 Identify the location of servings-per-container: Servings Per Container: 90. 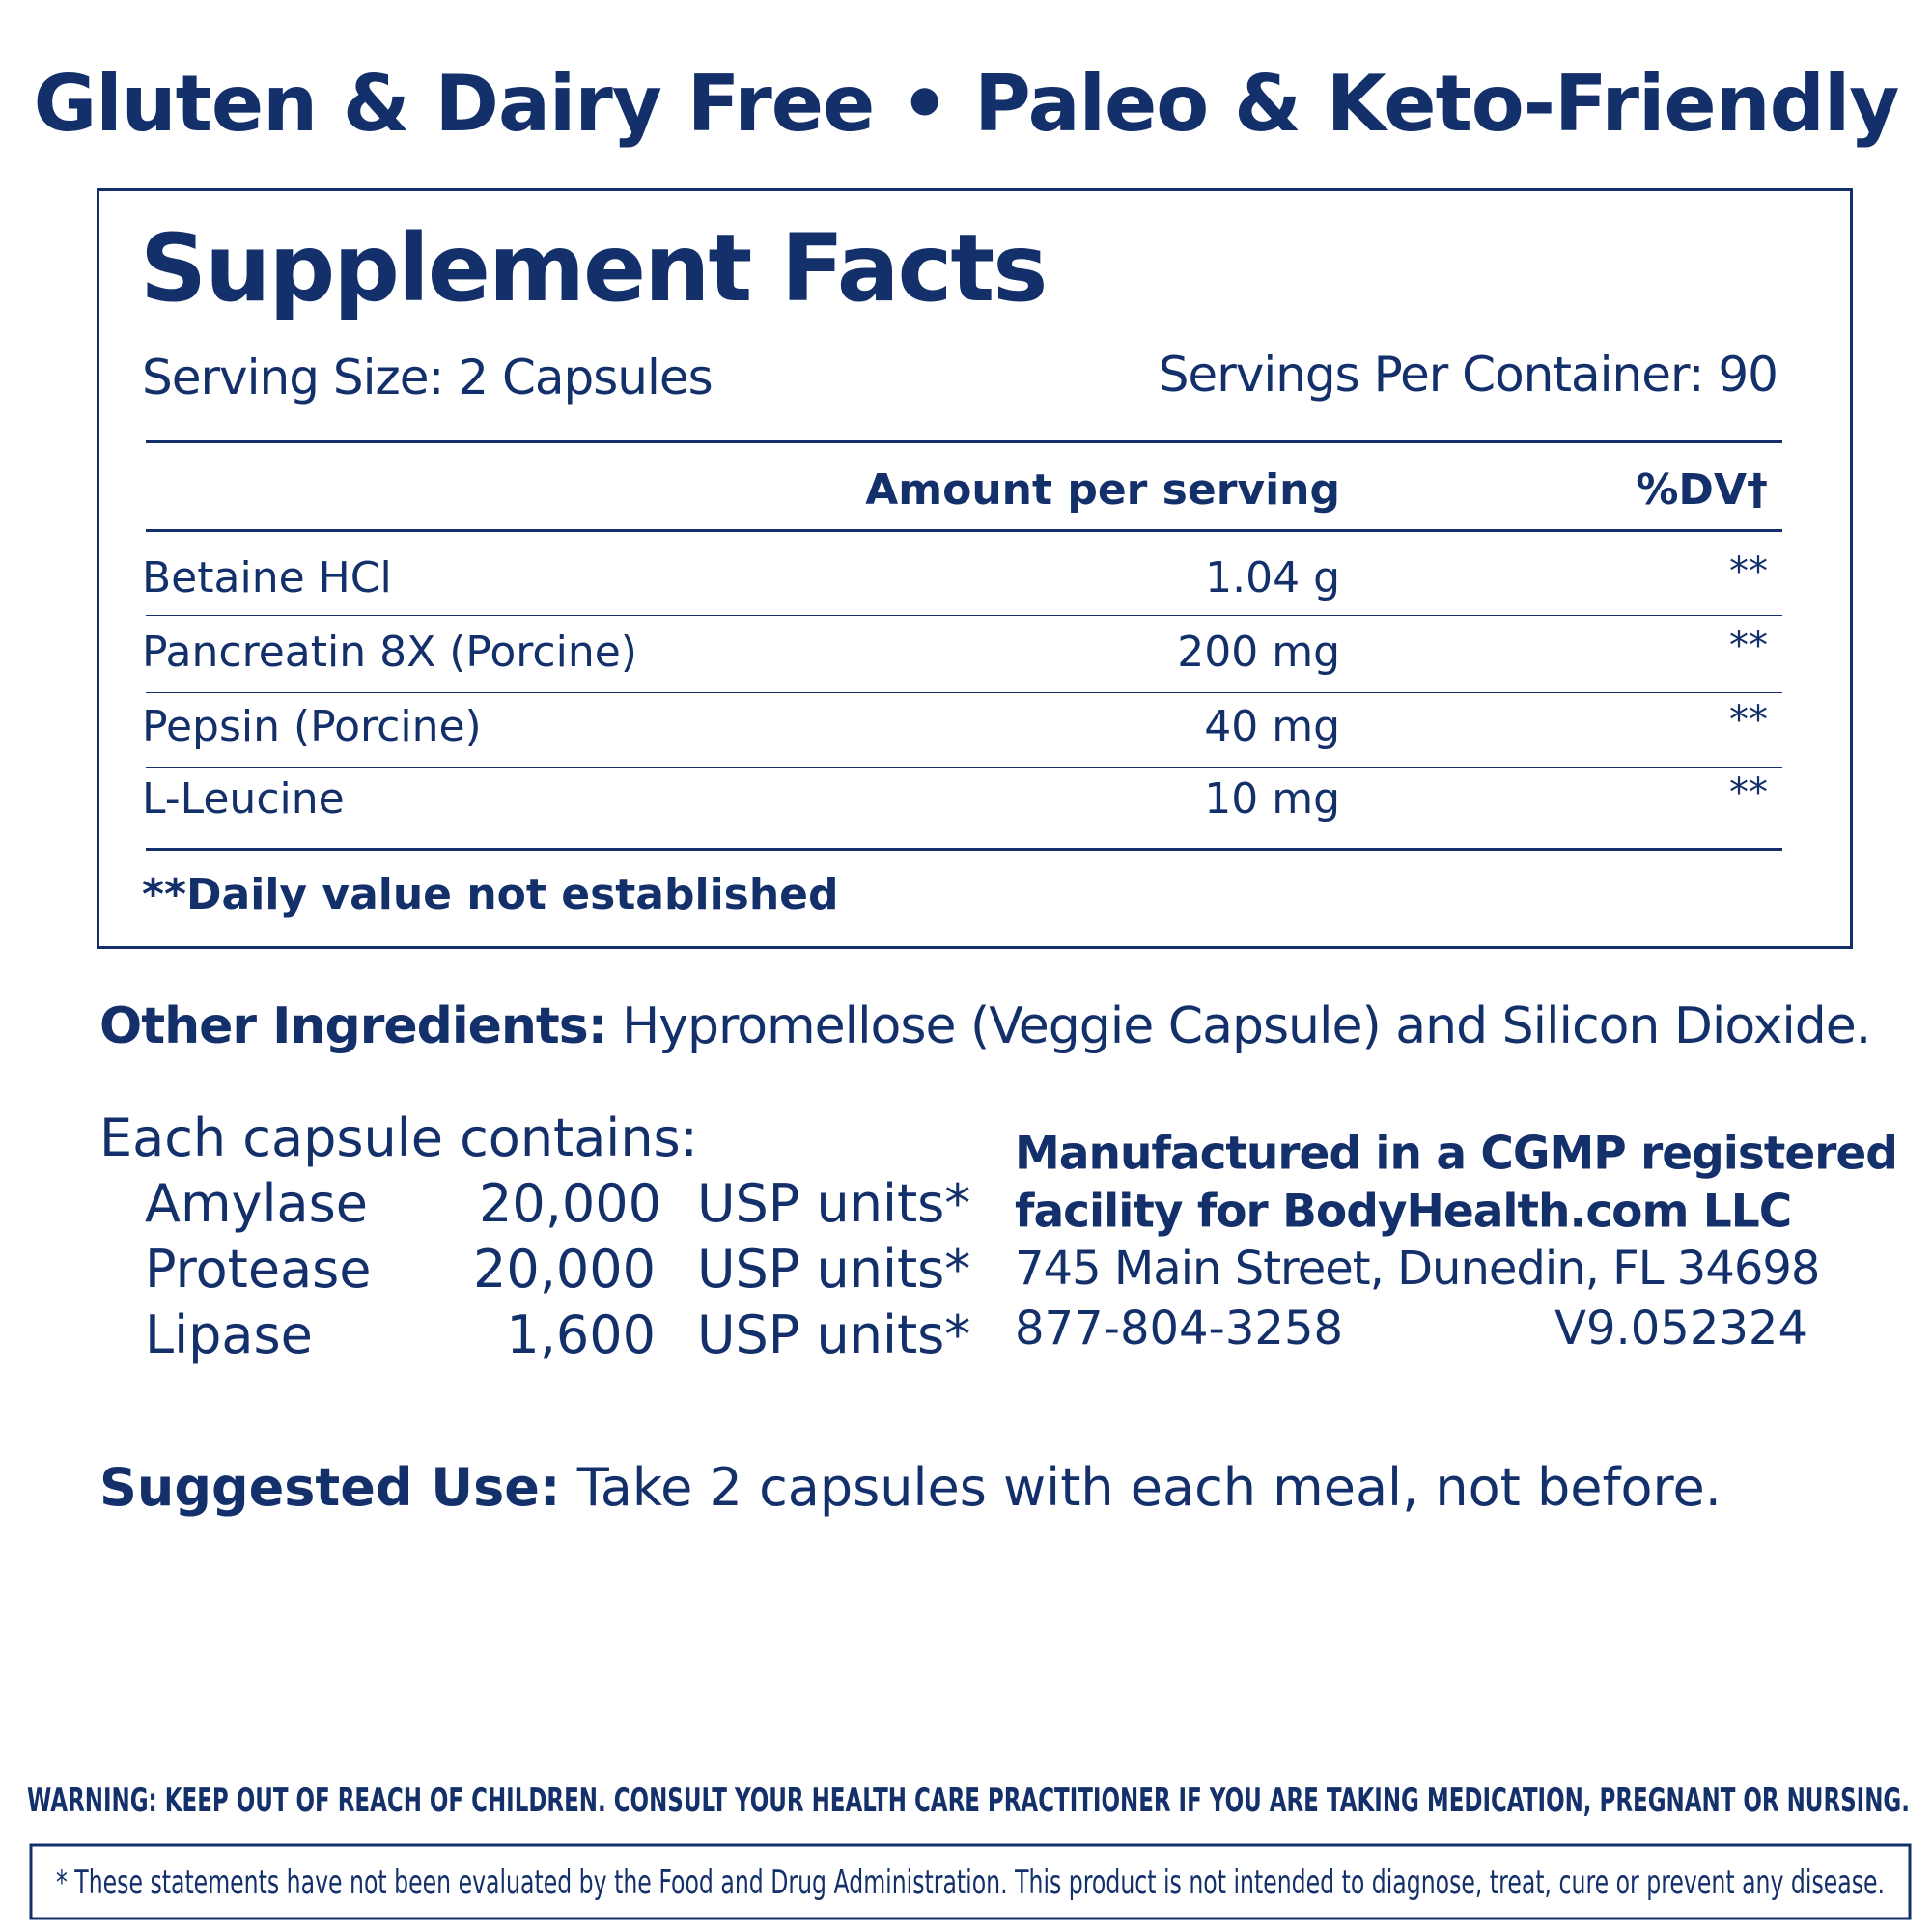
(1468, 375).